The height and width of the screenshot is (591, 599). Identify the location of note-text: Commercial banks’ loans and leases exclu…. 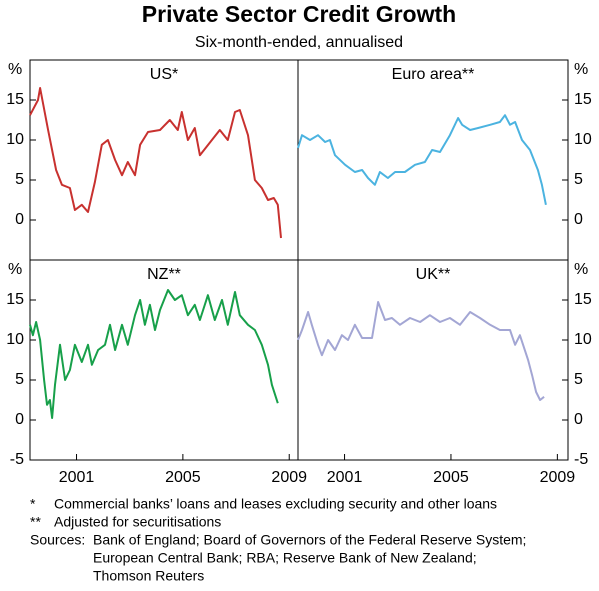
(275, 504).